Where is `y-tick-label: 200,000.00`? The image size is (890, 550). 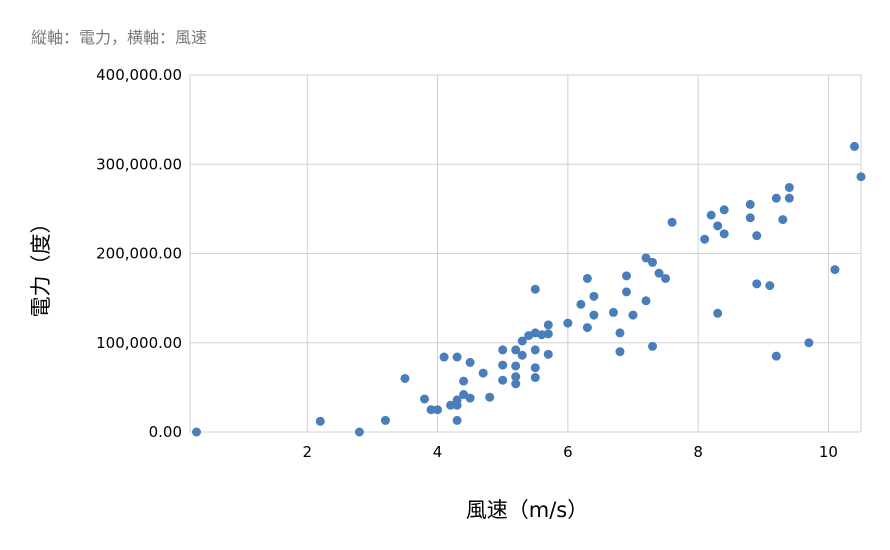
y-tick-label: 200,000.00 is located at coordinates (139, 254).